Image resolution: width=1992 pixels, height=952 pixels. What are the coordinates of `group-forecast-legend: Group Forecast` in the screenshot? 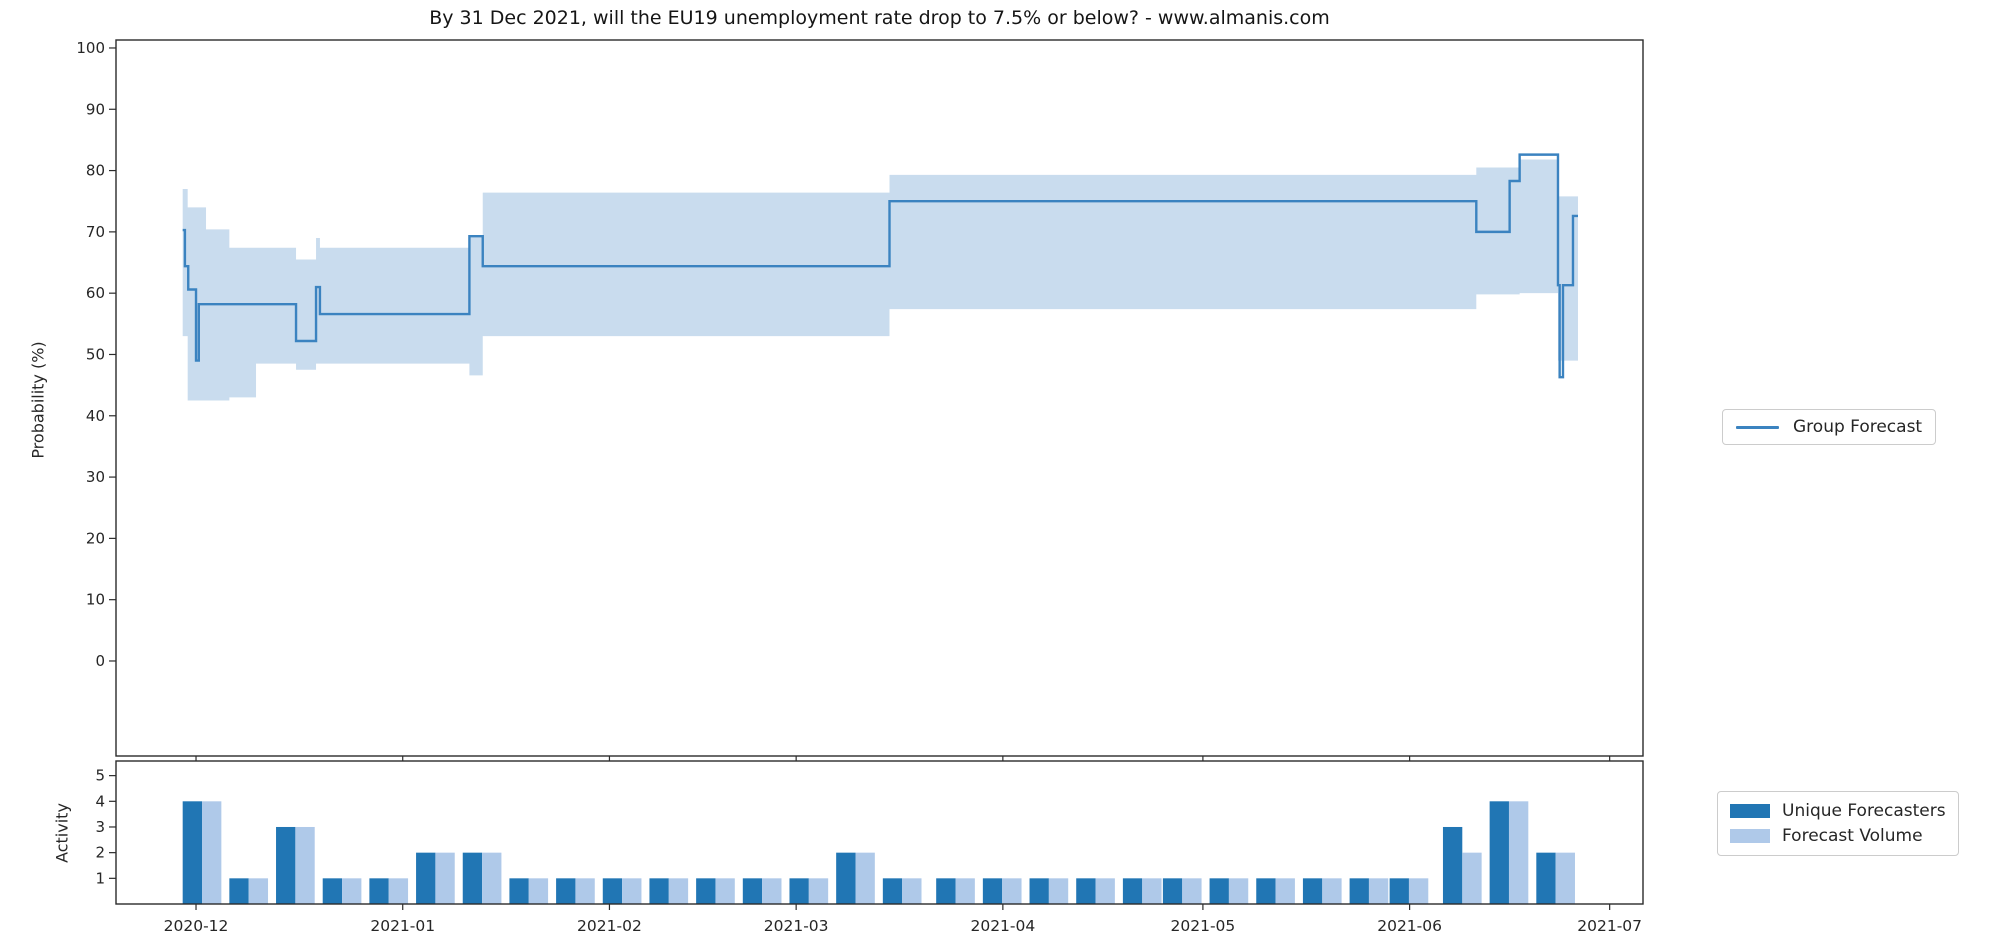 It's located at (1829, 427).